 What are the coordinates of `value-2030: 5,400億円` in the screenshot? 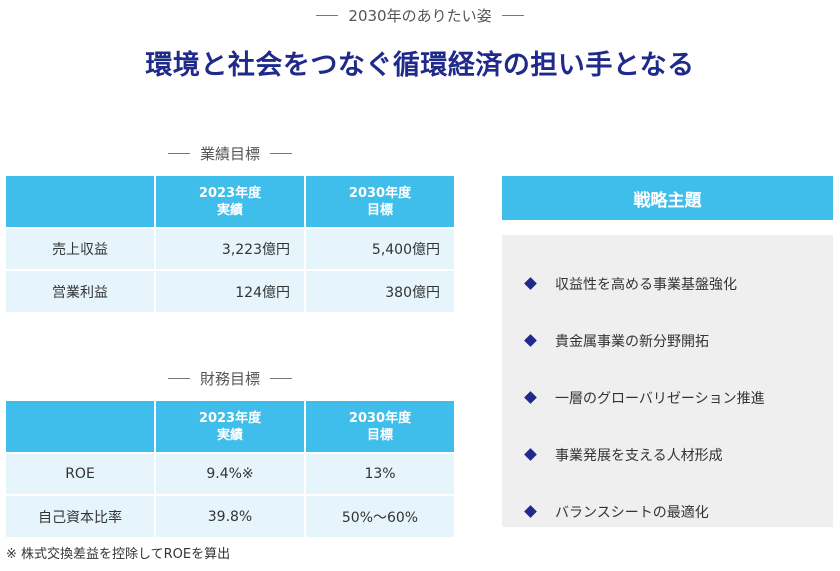 It's located at (379, 249).